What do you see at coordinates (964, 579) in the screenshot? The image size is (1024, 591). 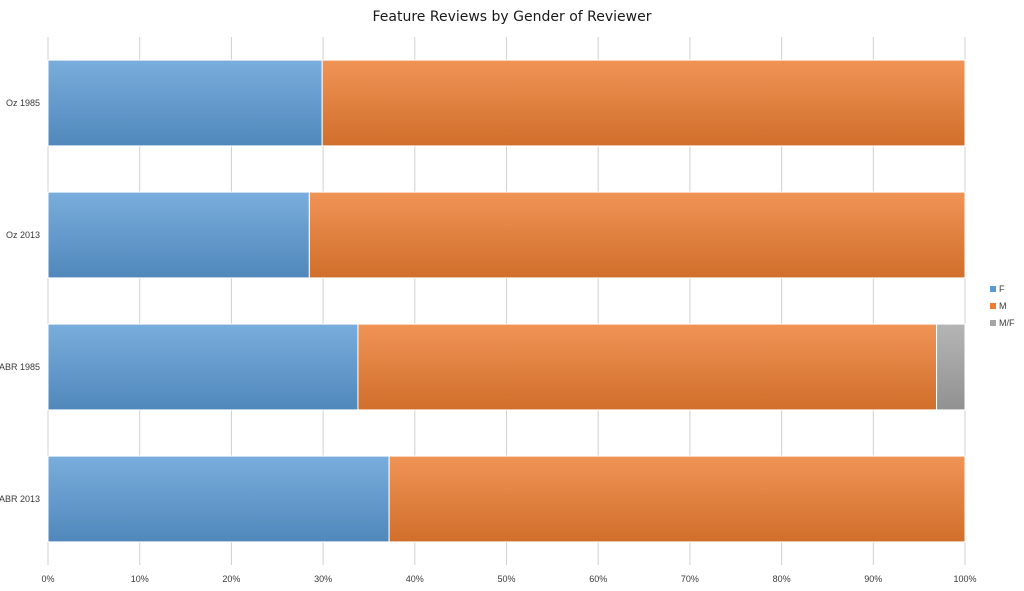 I see `x-tick-label: 100%` at bounding box center [964, 579].